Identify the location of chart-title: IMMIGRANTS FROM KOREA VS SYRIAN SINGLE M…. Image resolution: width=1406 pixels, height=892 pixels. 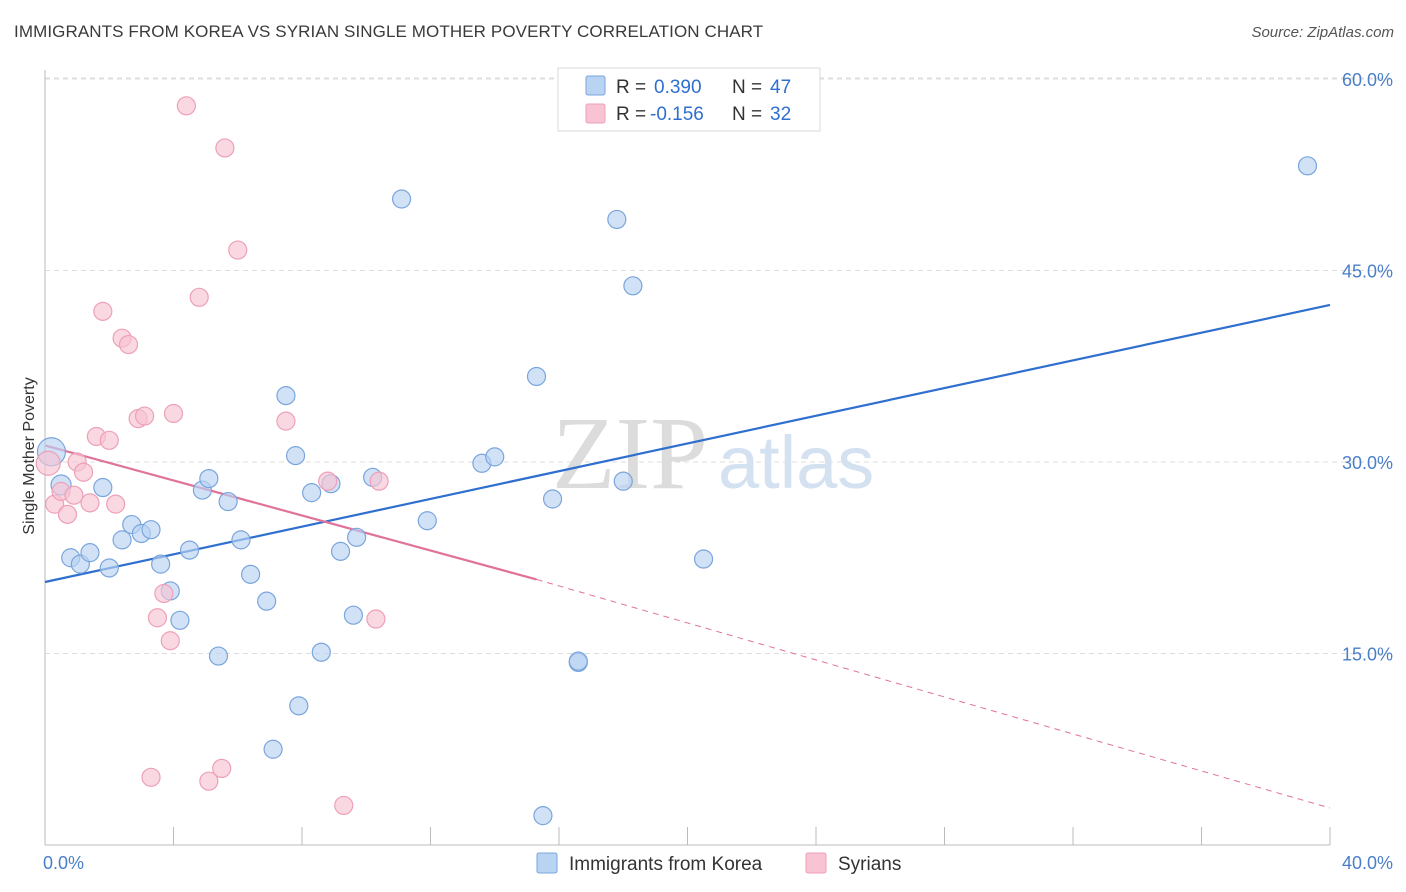
(389, 31).